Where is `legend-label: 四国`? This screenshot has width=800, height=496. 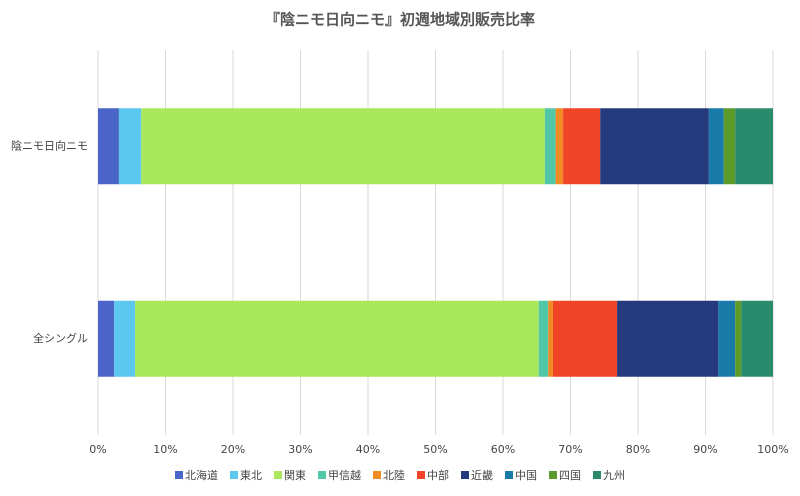
legend-label: 四国 is located at coordinates (570, 475).